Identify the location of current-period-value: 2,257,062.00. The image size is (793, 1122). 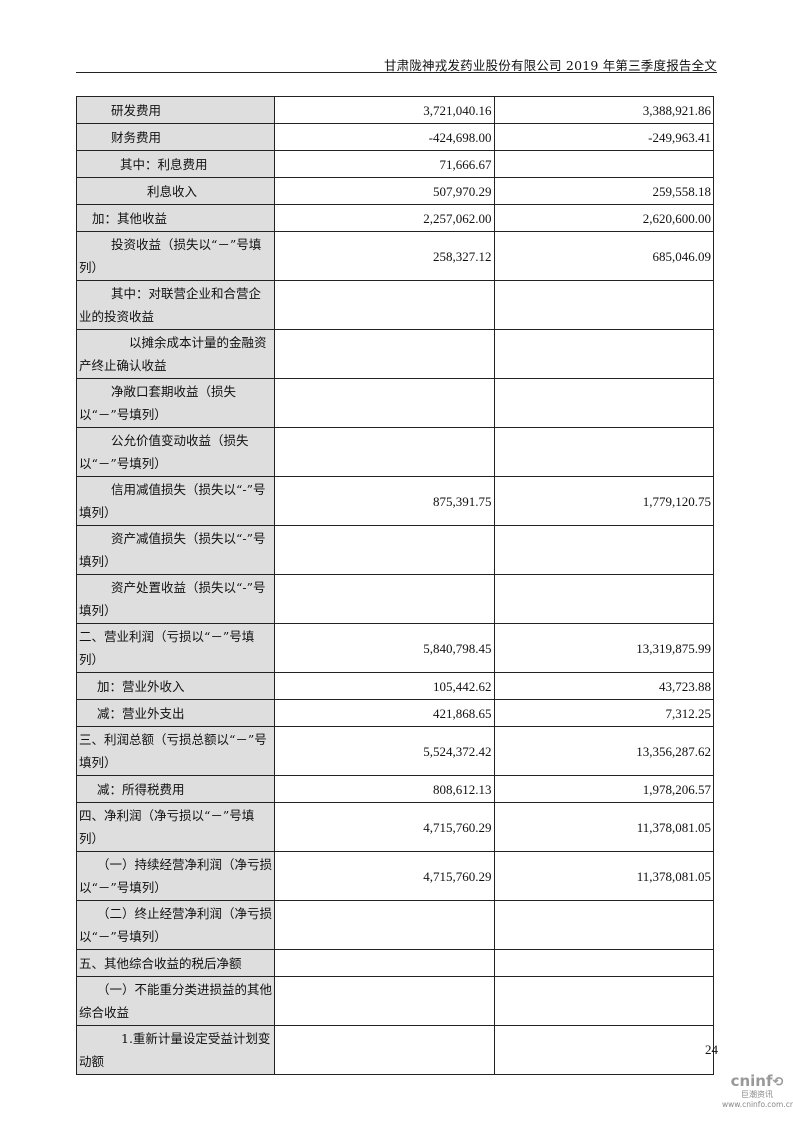
(384, 218).